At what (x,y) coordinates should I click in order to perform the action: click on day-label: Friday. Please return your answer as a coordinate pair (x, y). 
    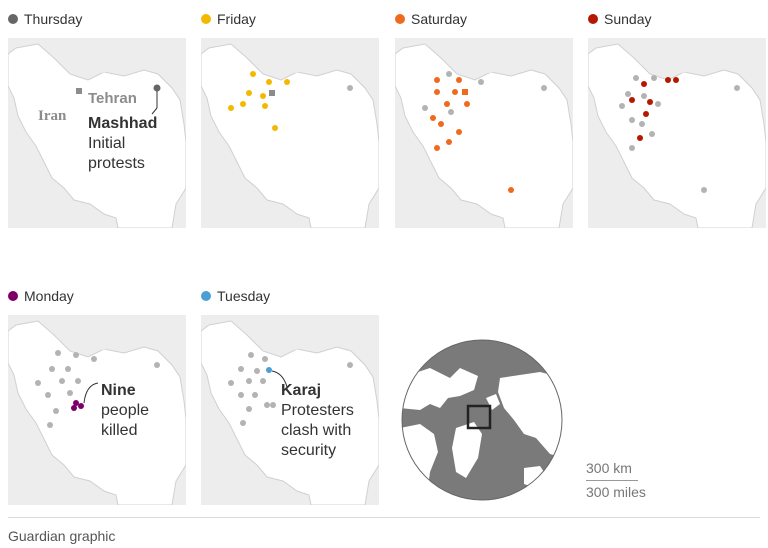
    Looking at the image, I should click on (228, 19).